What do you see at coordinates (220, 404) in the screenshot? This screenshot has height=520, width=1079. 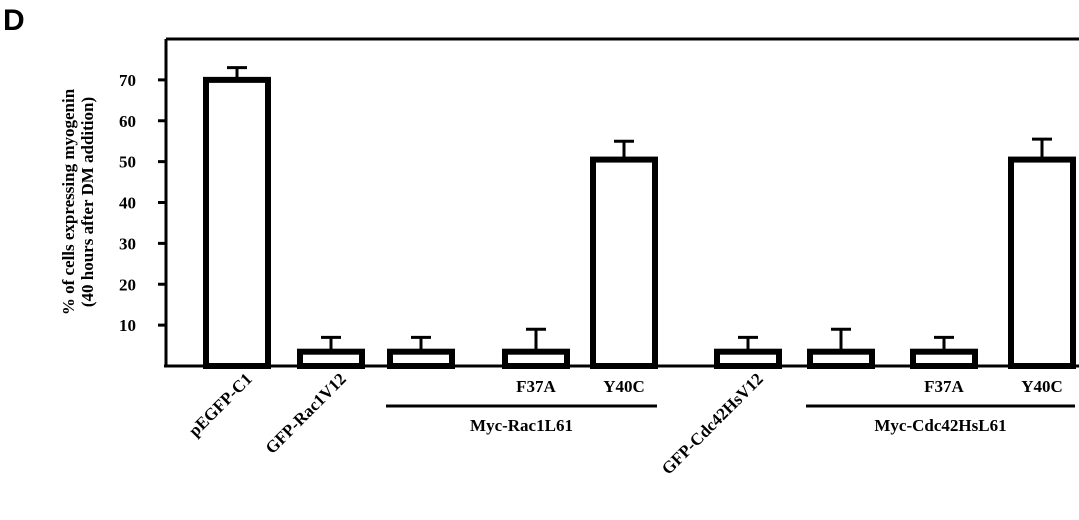 I see `category-label: pEGFP-C1` at bounding box center [220, 404].